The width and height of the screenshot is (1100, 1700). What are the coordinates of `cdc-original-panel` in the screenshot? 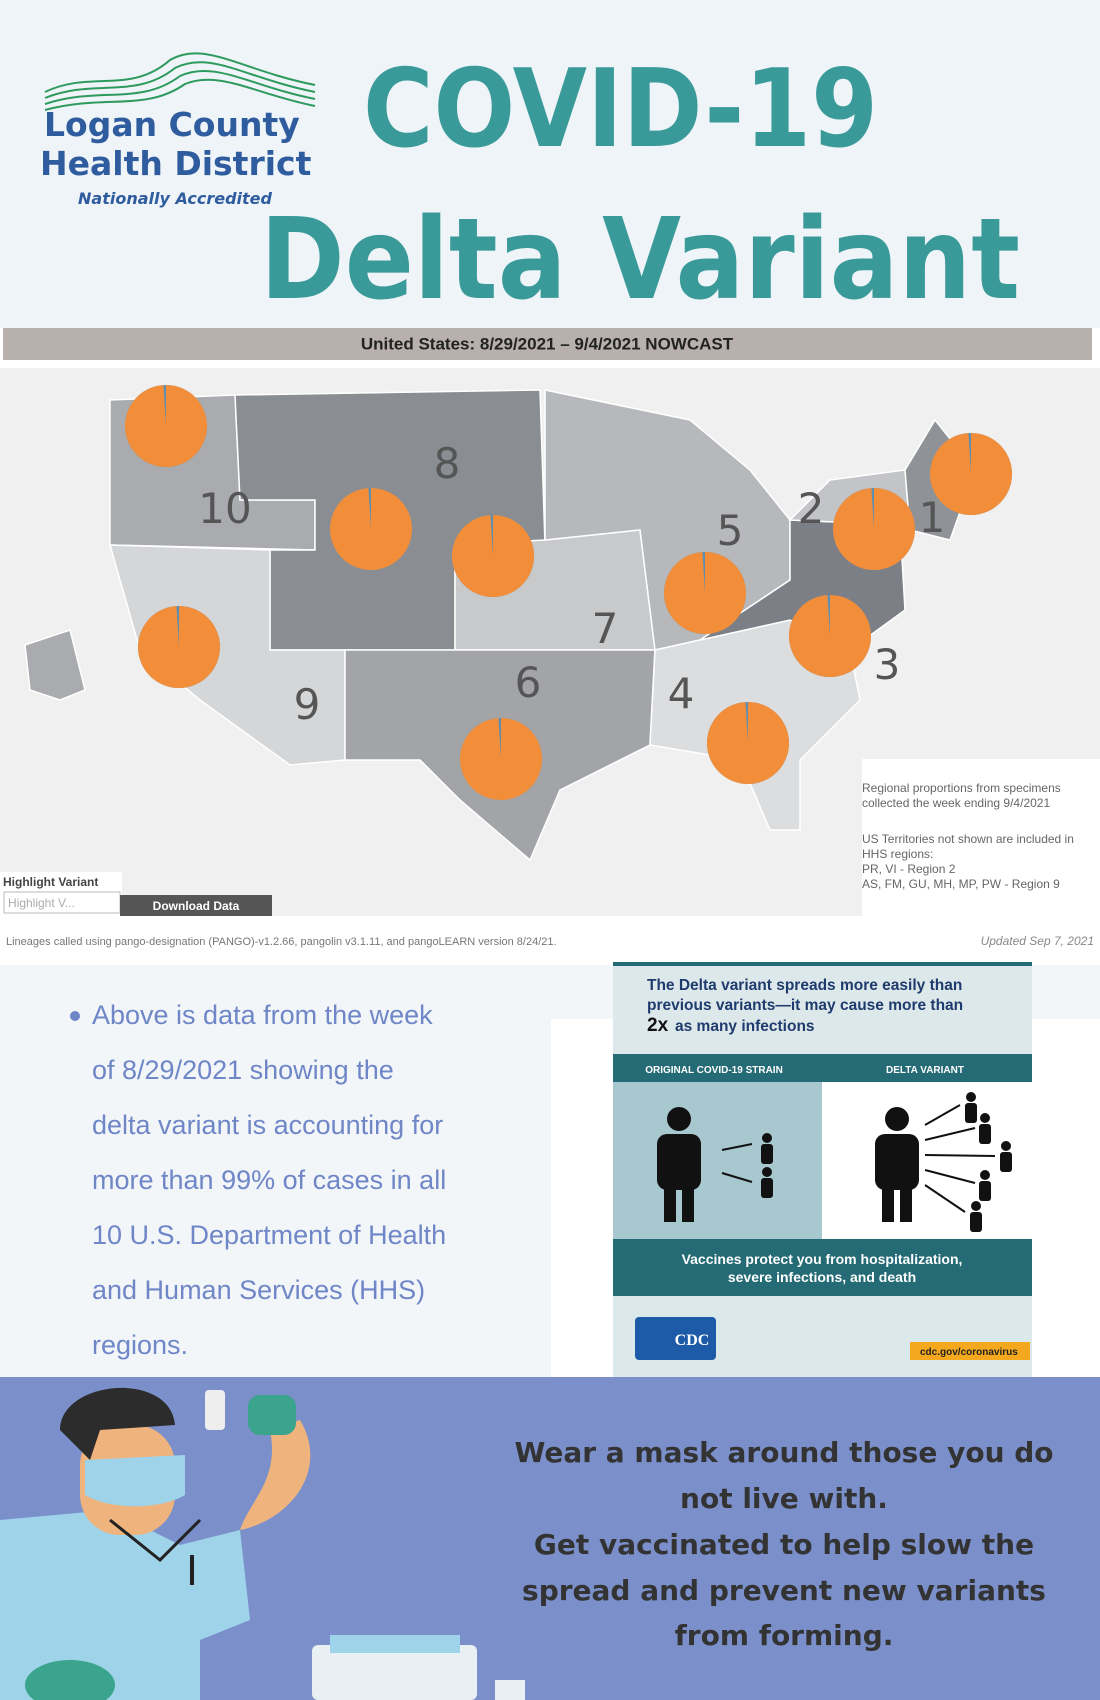 It's located at (717, 1160).